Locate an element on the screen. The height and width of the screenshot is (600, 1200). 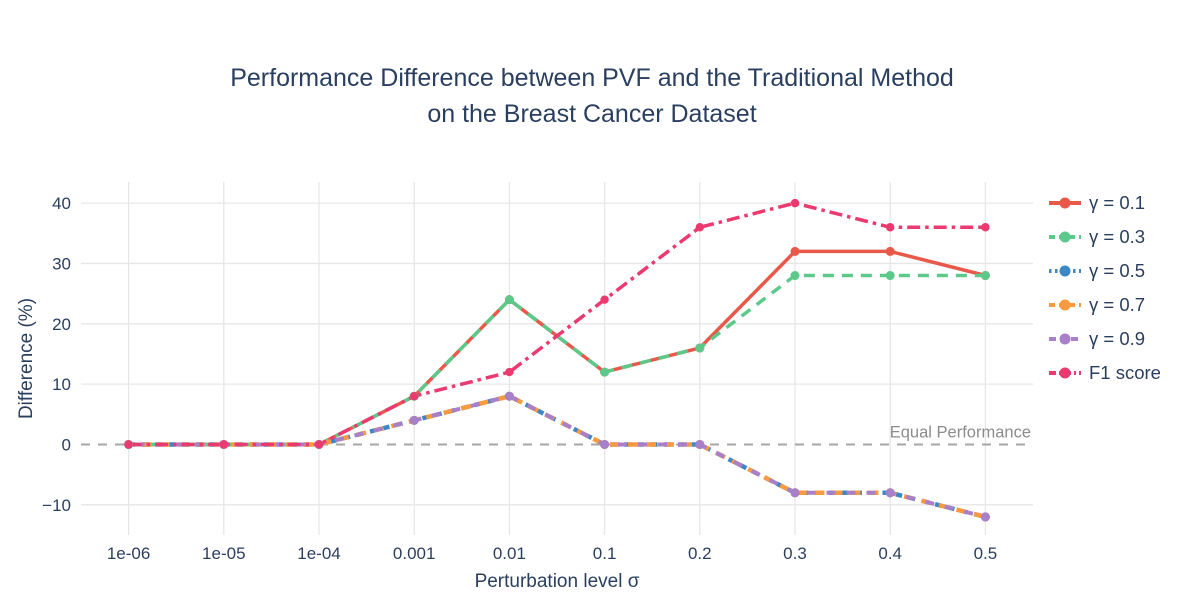
legend-item-1: γ = 0.3 is located at coordinates (1104, 237).